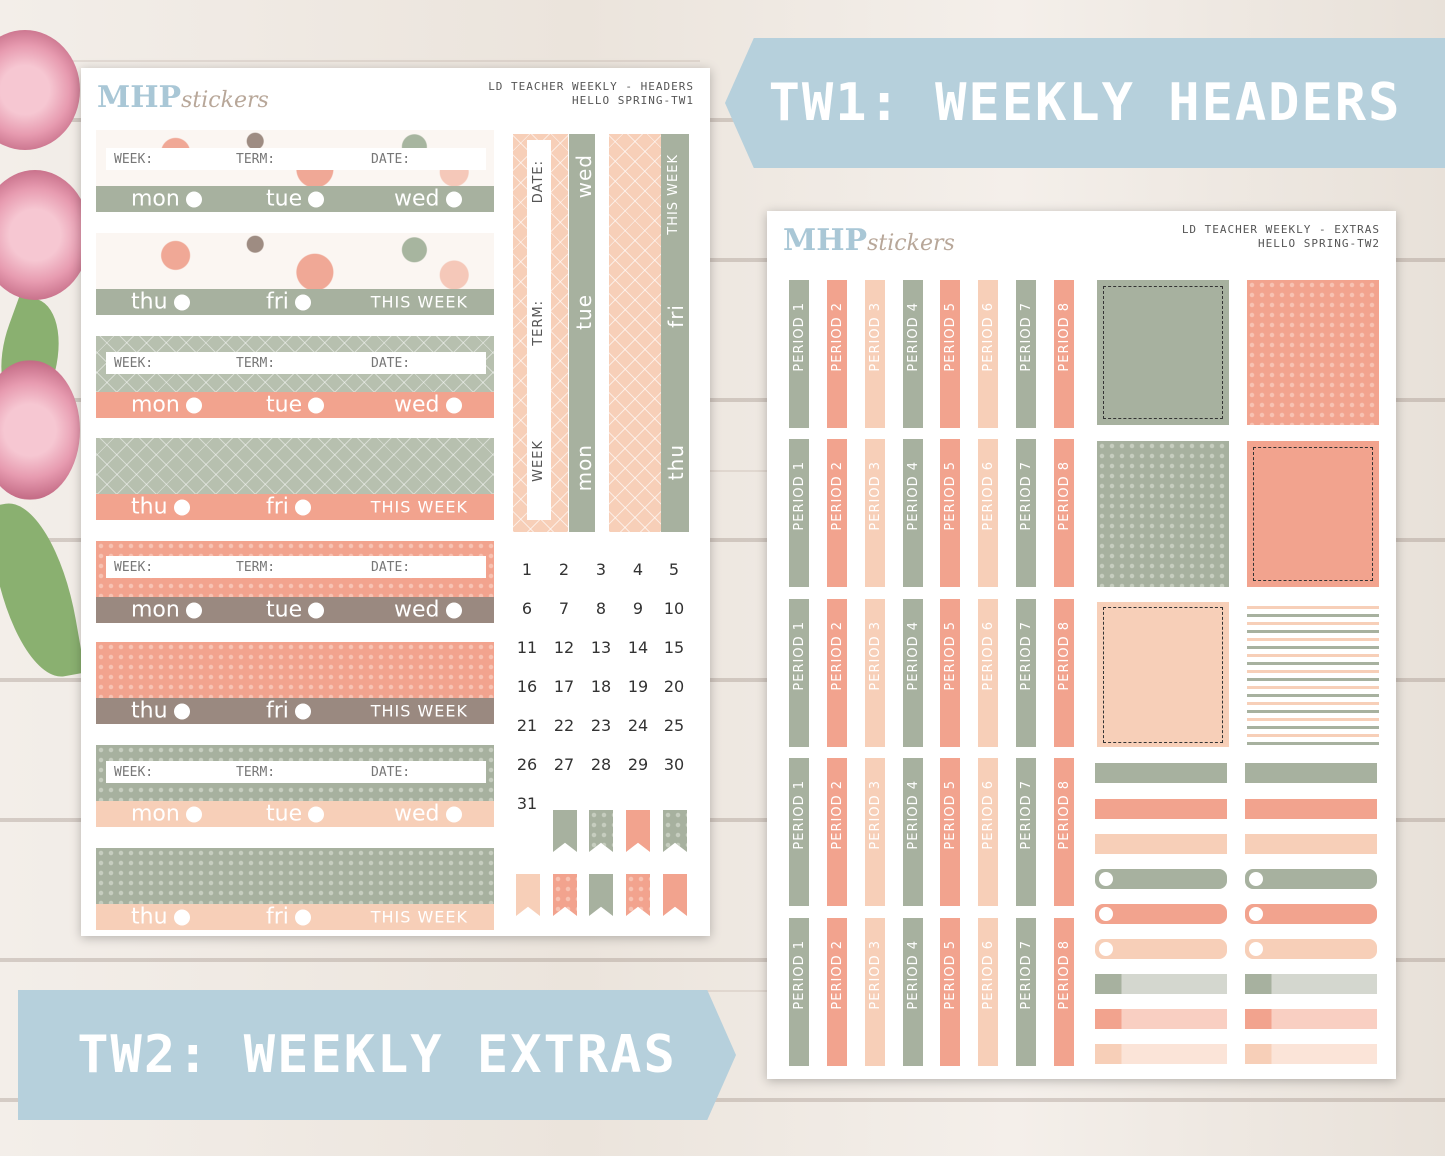 The height and width of the screenshot is (1156, 1445). I want to click on period-sticker: PERIOD 3, so click(875, 673).